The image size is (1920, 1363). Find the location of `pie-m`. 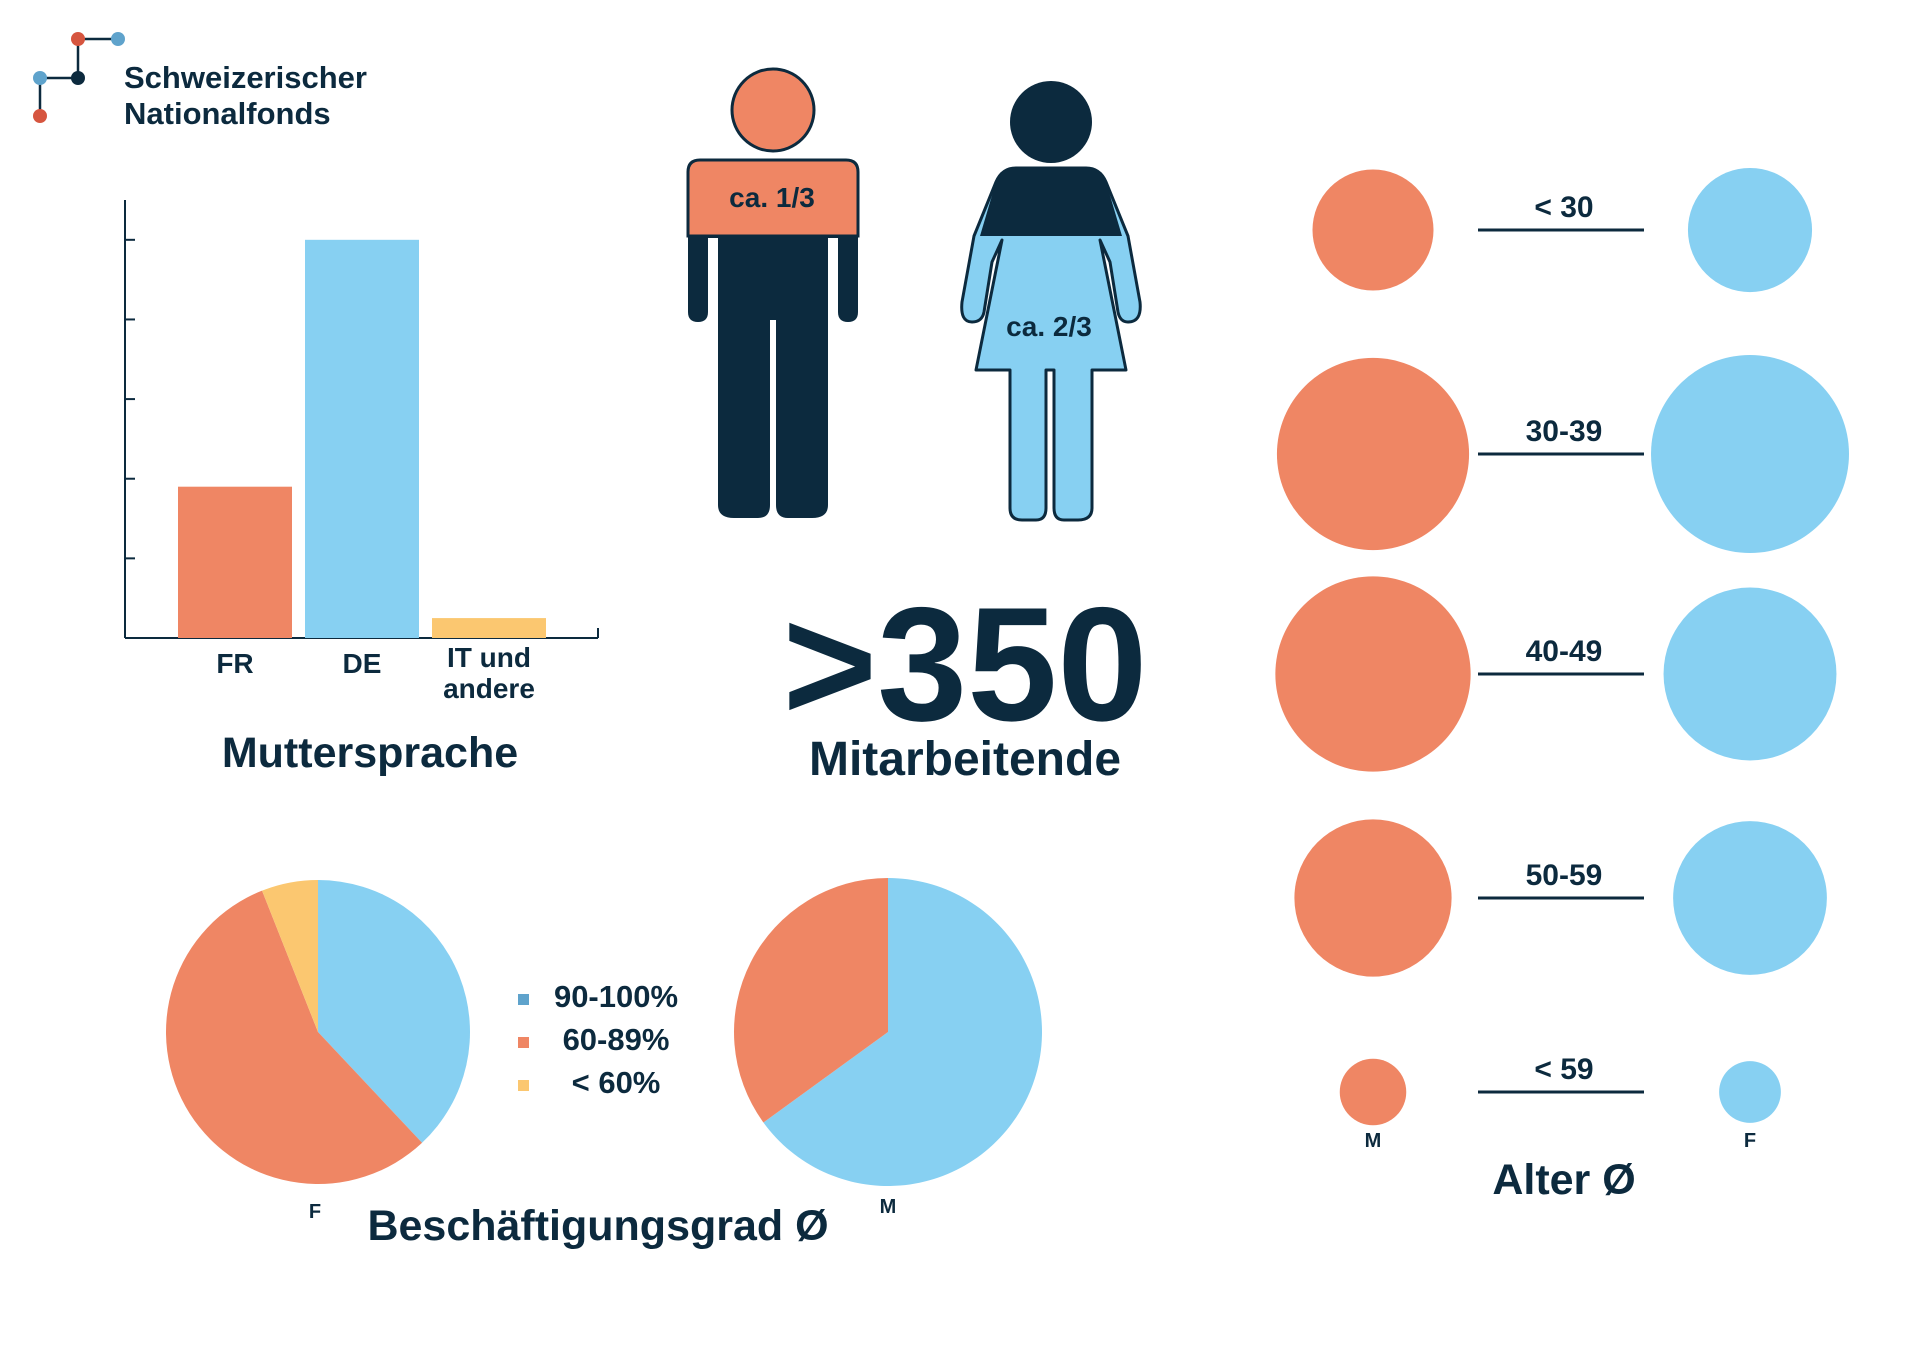

pie-m is located at coordinates (888, 1032).